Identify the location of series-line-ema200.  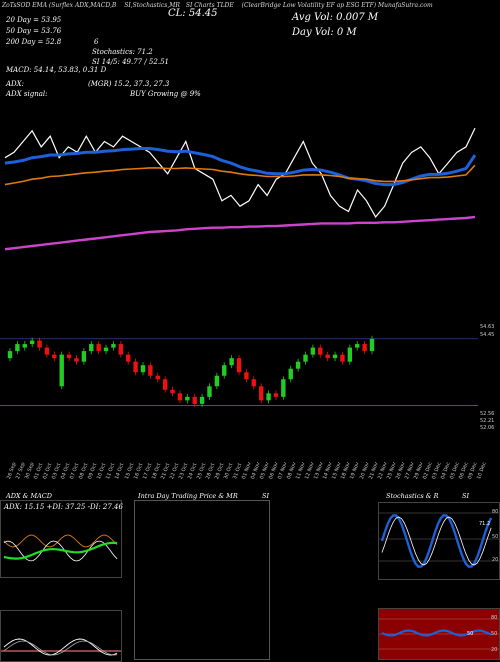
(240, 233).